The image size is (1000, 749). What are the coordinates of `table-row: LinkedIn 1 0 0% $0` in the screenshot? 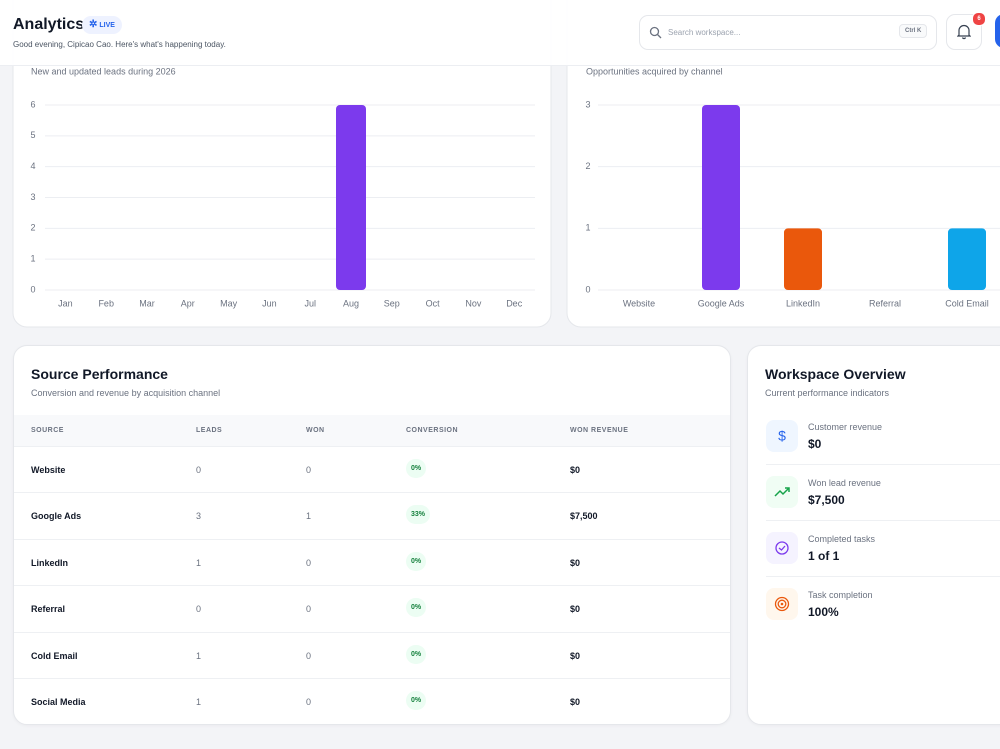 It's located at (372, 562).